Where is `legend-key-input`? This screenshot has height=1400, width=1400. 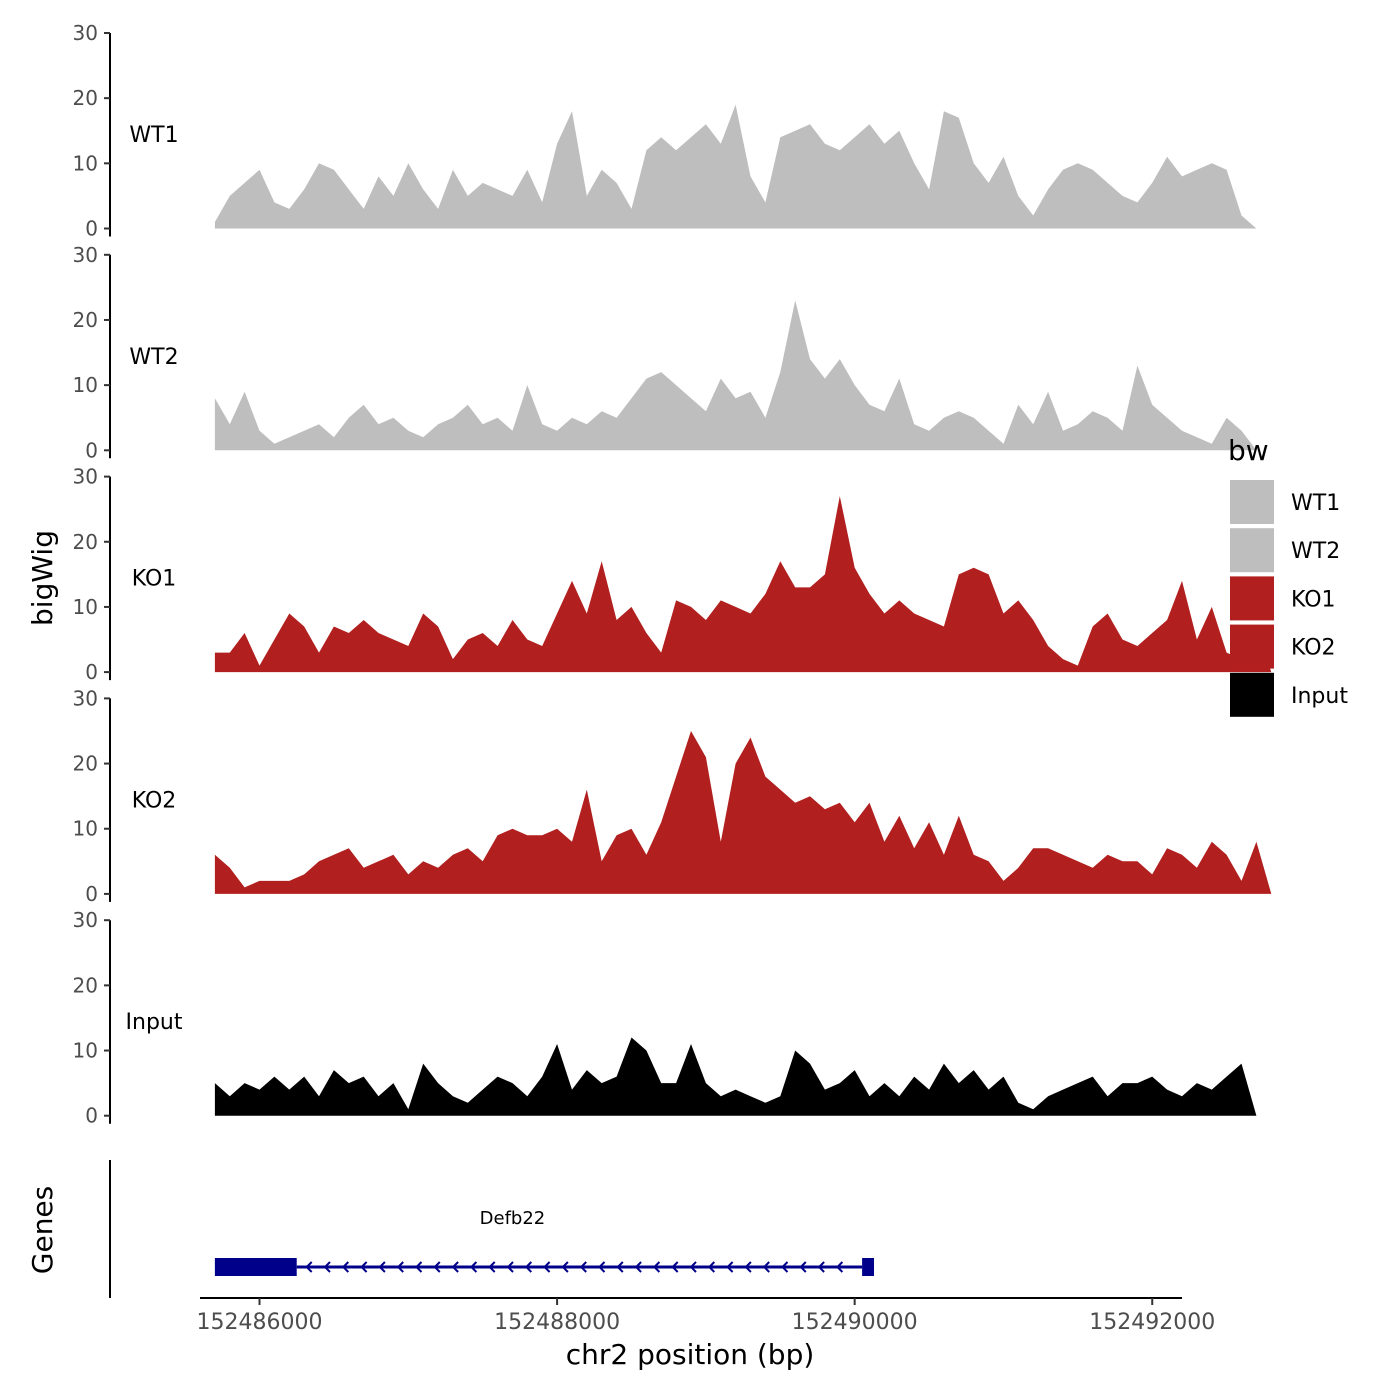 legend-key-input is located at coordinates (1252, 694).